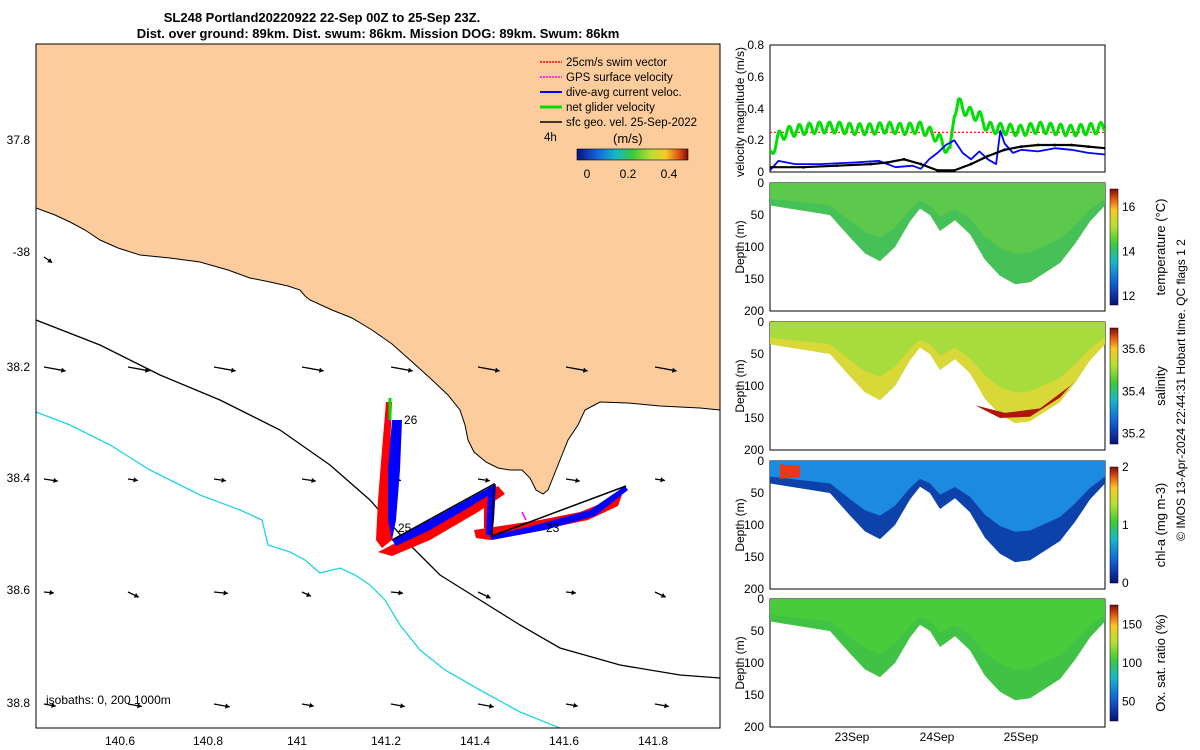 Image resolution: width=1200 pixels, height=750 pixels. I want to click on map-ytick: 38.2, so click(19, 367).